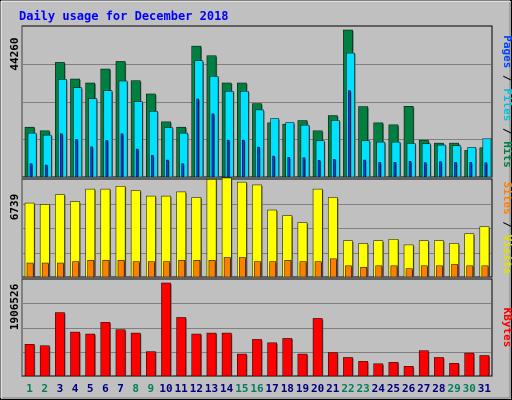 The image size is (512, 400). Describe the element at coordinates (469, 388) in the screenshot. I see `x-tick-label-30: 30` at that location.